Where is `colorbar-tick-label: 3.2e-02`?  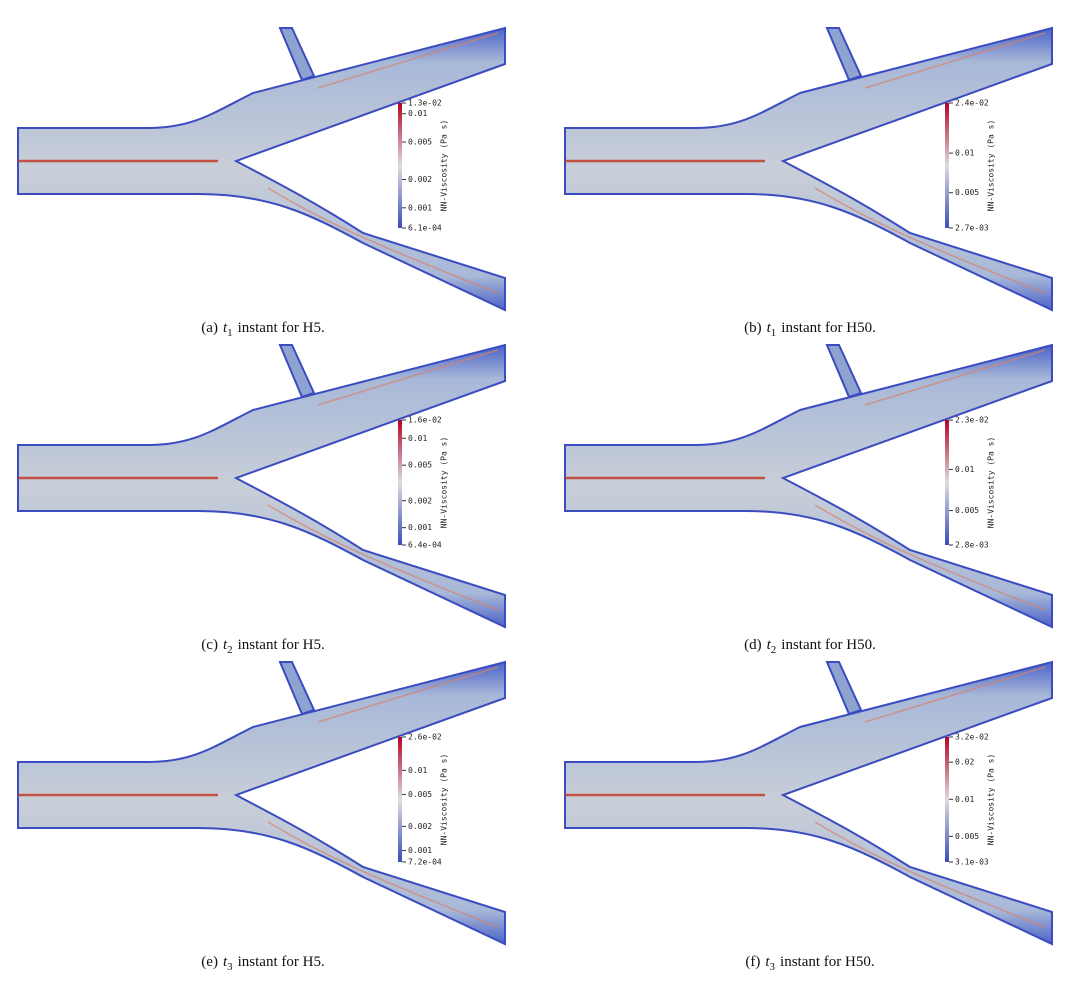
colorbar-tick-label: 3.2e-02 is located at coordinates (972, 737).